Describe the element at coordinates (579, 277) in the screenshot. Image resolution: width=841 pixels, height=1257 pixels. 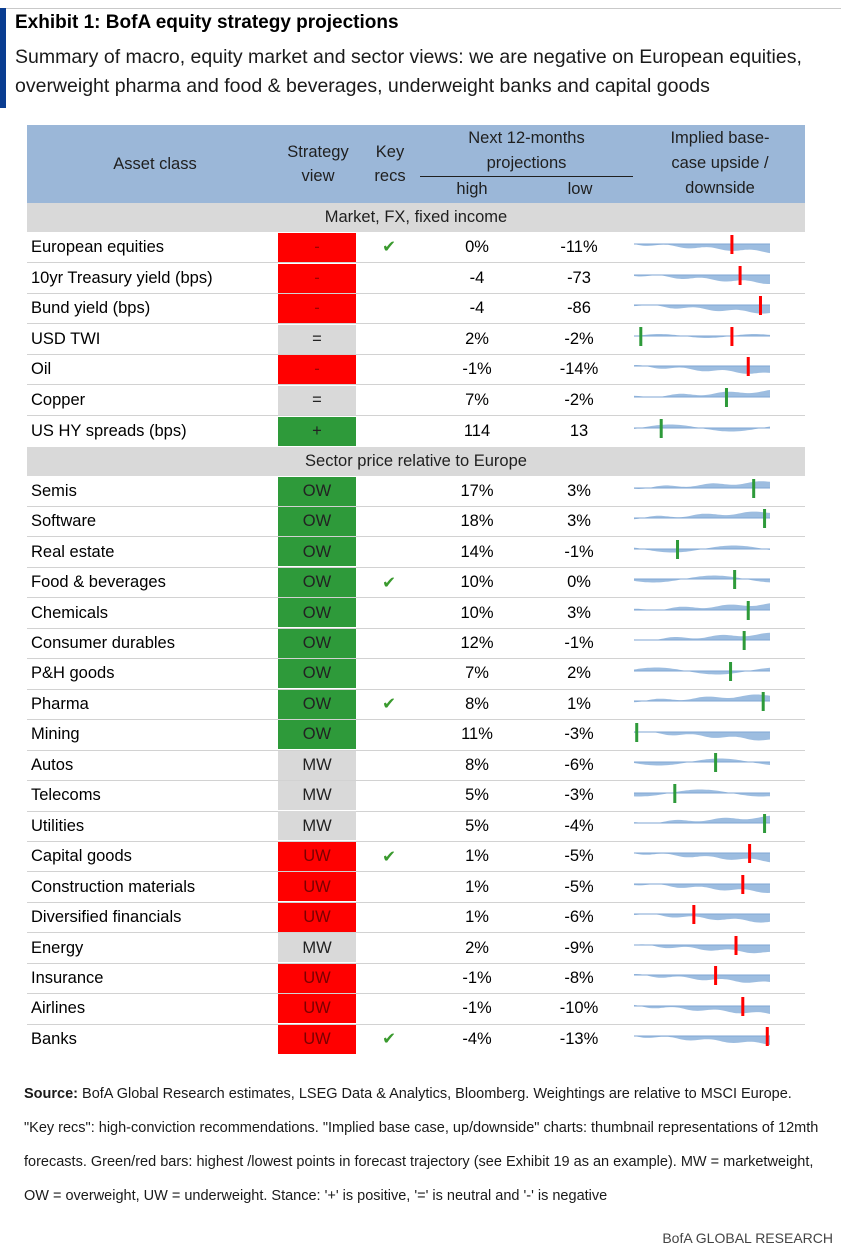
I see `projection-low: -73` at that location.